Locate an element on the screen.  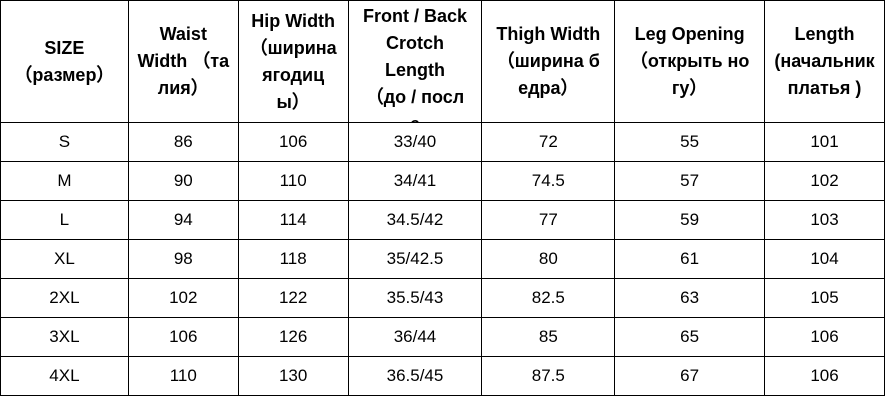
cell-thigh-width: 85 is located at coordinates (548, 337).